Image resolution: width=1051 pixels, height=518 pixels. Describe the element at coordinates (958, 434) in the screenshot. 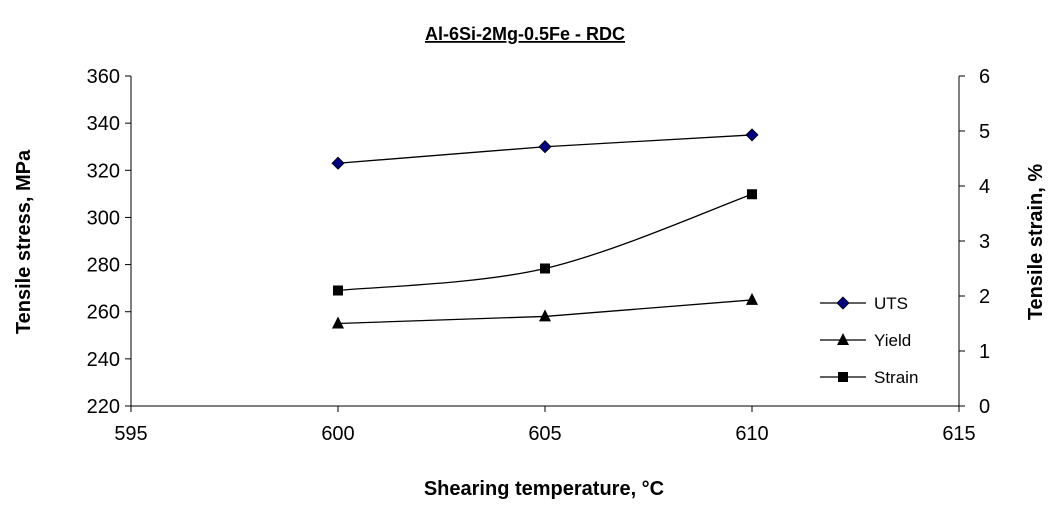

I see `x-tick-label: 615` at that location.